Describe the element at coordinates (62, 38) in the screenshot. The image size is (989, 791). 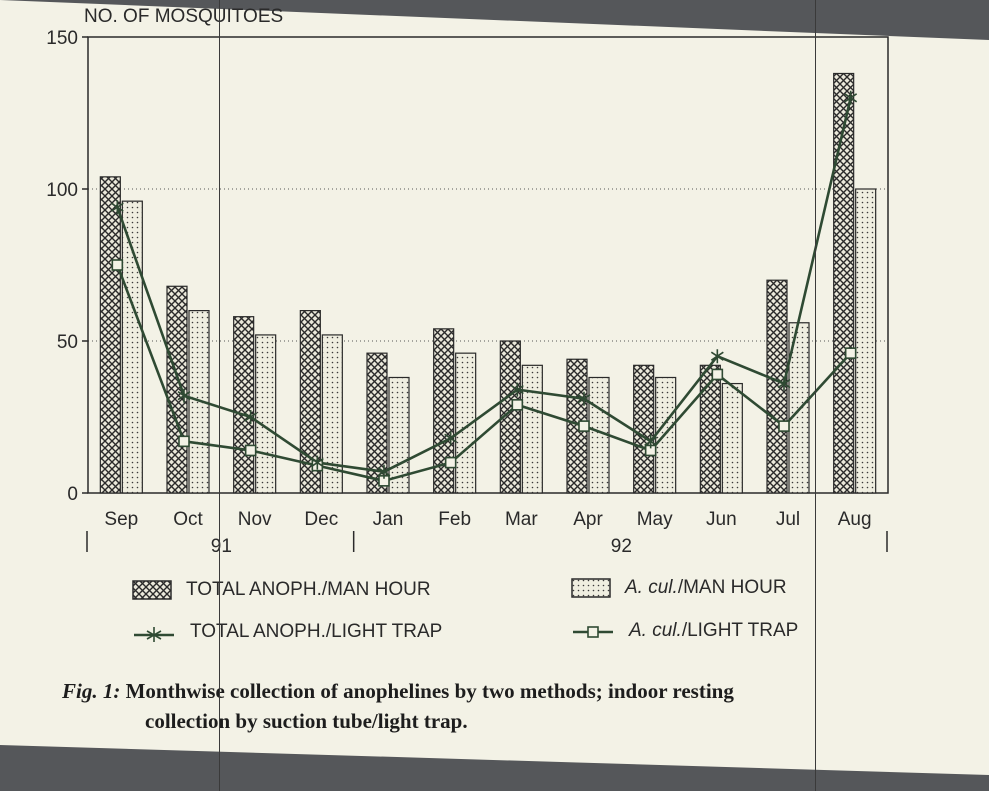
I see `y-tick-label: 150` at that location.